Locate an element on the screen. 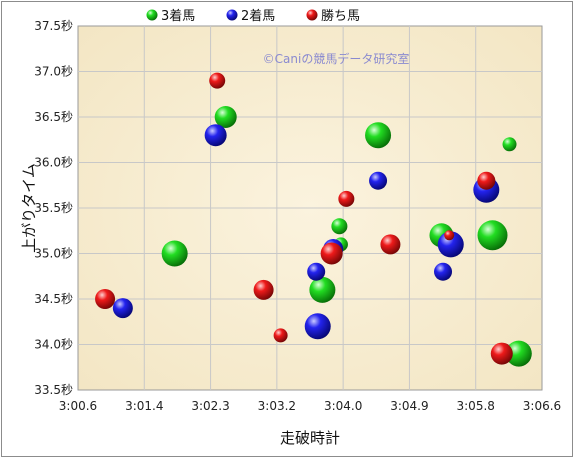 The height and width of the screenshot is (460, 576). x-tick-label: 3:03.2 is located at coordinates (277, 406).